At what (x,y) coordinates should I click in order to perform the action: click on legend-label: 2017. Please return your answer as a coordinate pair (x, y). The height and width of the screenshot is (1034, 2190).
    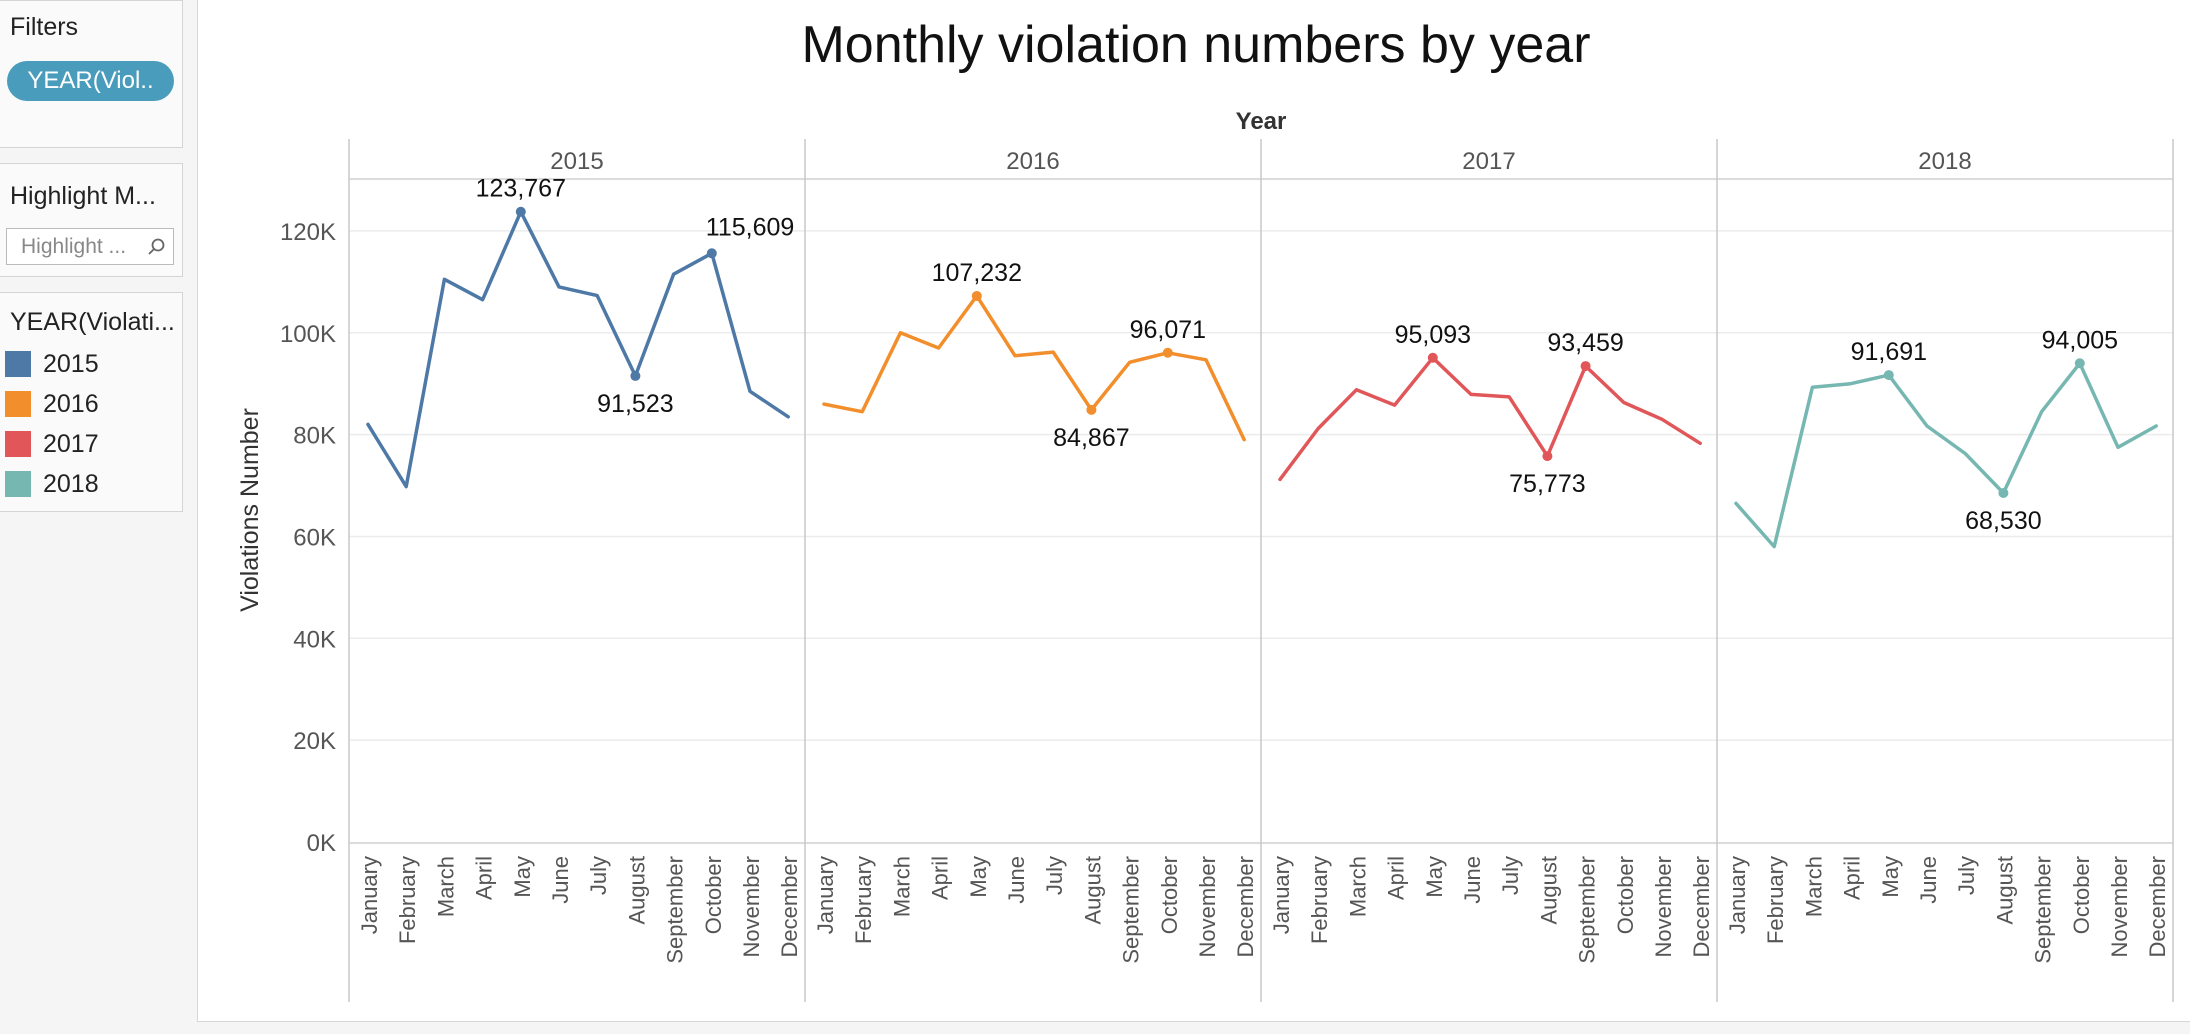
    Looking at the image, I should click on (71, 444).